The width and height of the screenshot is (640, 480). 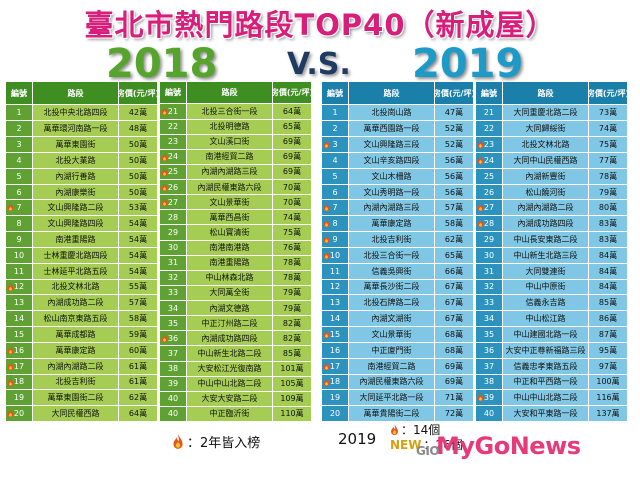 I want to click on price-cell: 76萬, so click(x=292, y=247).